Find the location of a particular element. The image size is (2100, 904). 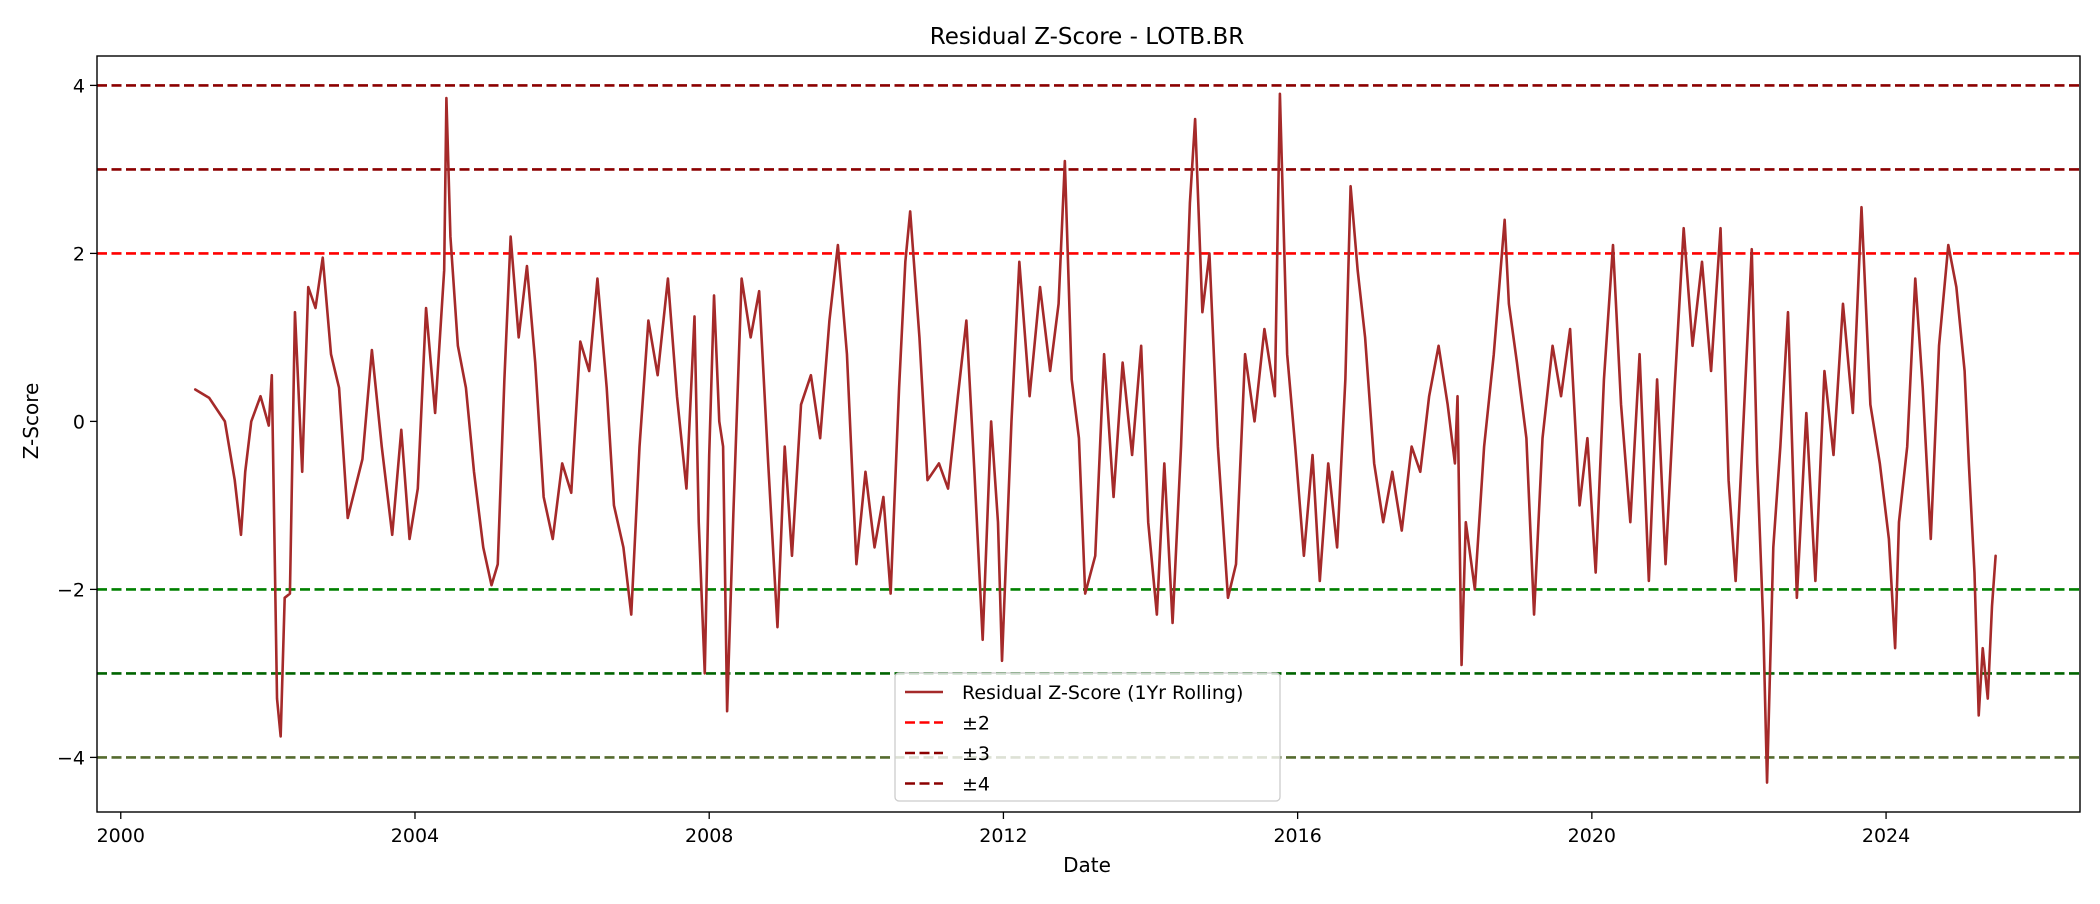

legend: Residual Z-Score (1Yr Rolling) ±2 ±3 ±4 is located at coordinates (1087, 737).